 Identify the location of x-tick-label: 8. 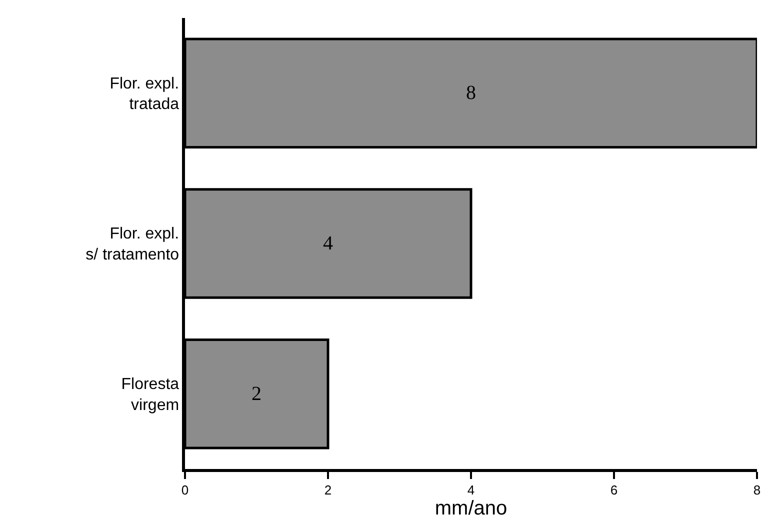
(757, 490).